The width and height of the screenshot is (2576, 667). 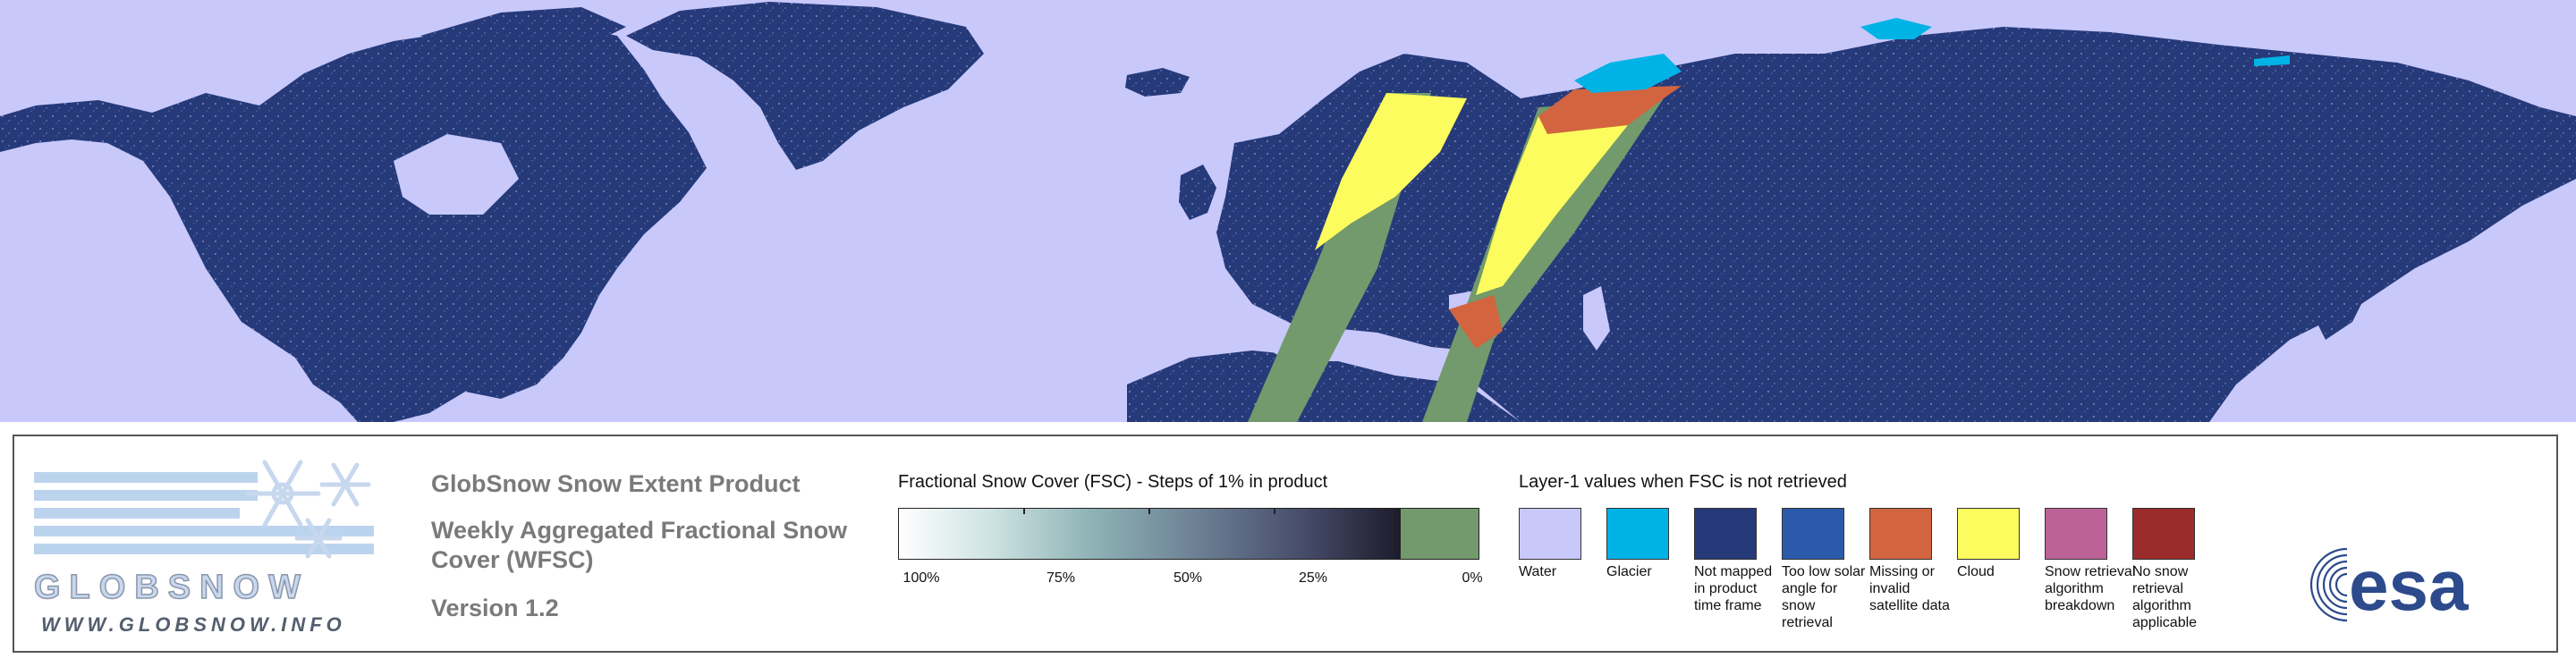 I want to click on fsc-gradient-bar, so click(x=1149, y=534).